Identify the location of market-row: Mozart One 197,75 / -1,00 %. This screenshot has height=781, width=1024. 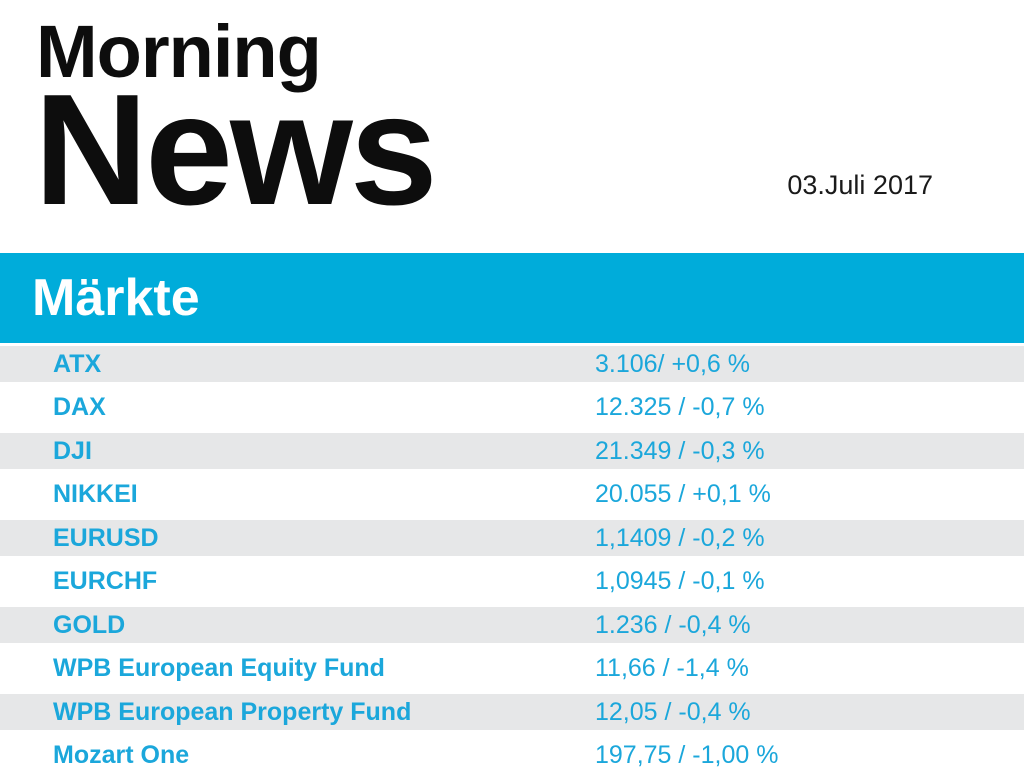
(512, 756).